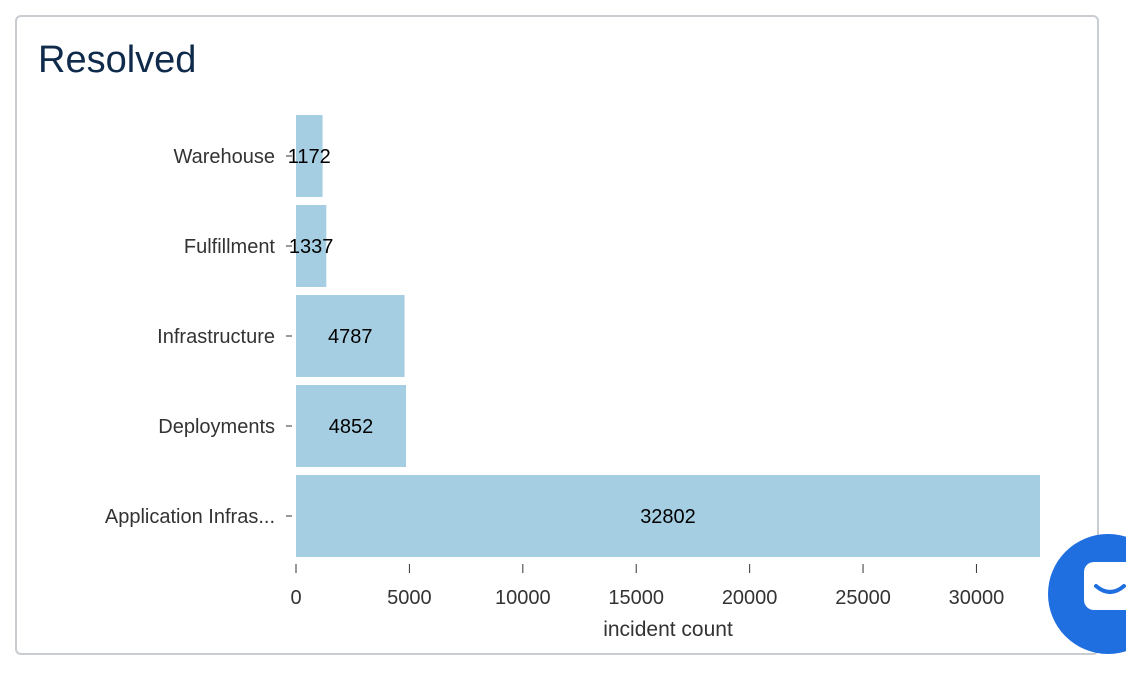  Describe the element at coordinates (295, 598) in the screenshot. I see `x-tick-label: 0` at that location.